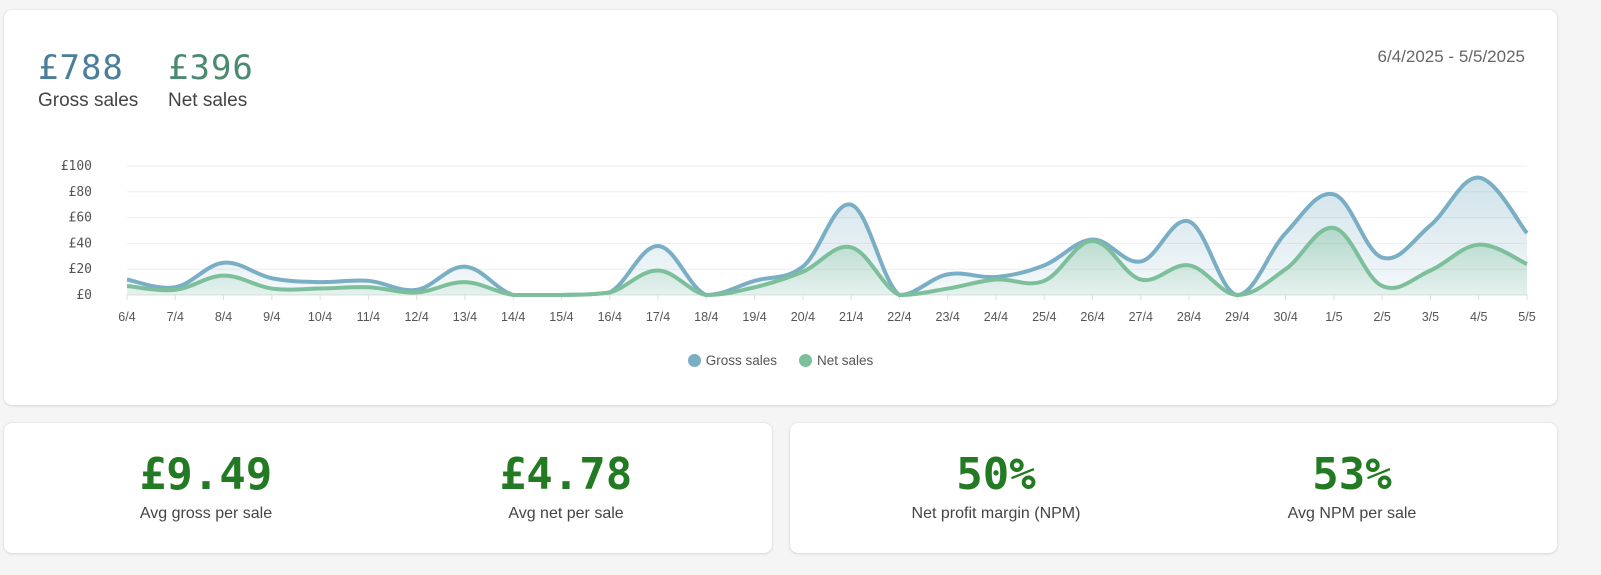 The height and width of the screenshot is (575, 1601). What do you see at coordinates (76, 231) in the screenshot?
I see `y-axis: £0 £20 £40 £60 £80 £100` at bounding box center [76, 231].